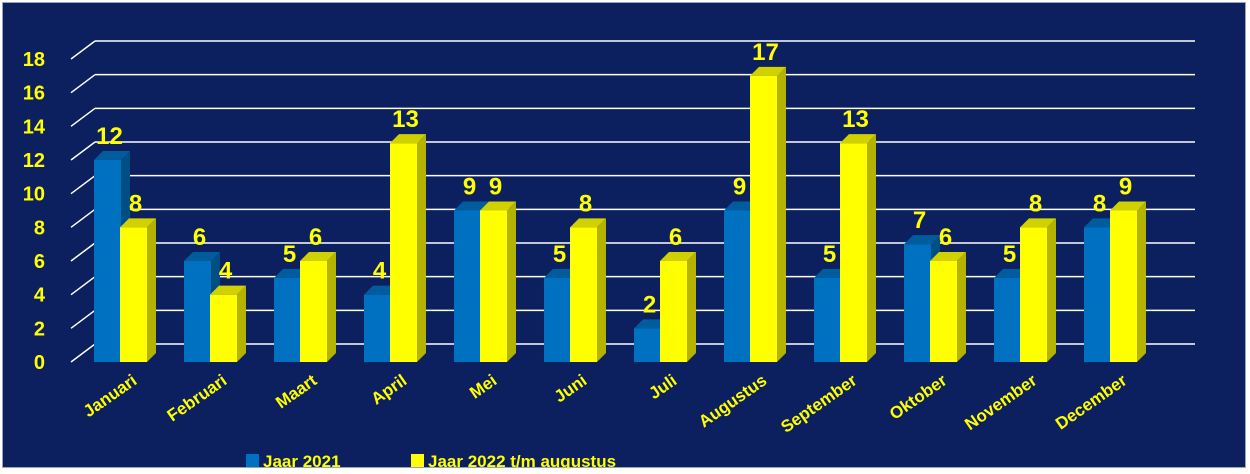  Describe the element at coordinates (675, 237) in the screenshot. I see `data-label-2-juli: 6` at that location.